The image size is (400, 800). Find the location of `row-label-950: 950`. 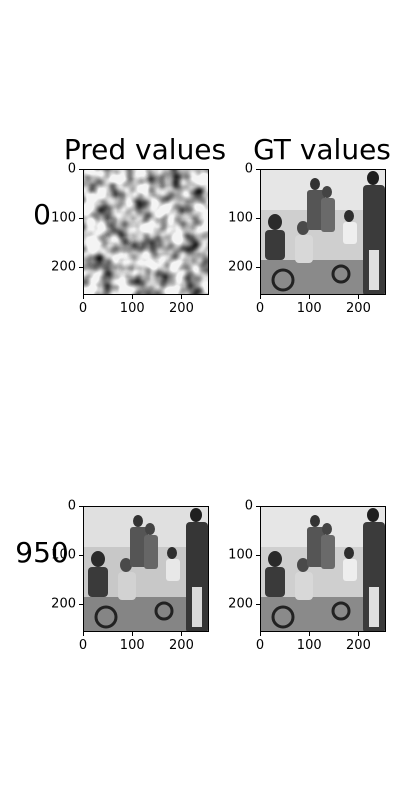

row-label-950: 950 is located at coordinates (42, 552).